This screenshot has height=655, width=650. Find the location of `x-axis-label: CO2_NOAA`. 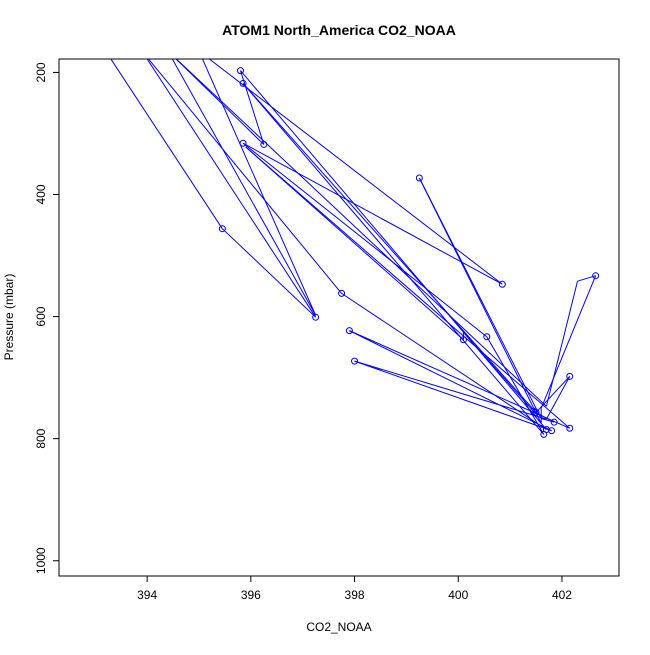

x-axis-label: CO2_NOAA is located at coordinates (338, 627).